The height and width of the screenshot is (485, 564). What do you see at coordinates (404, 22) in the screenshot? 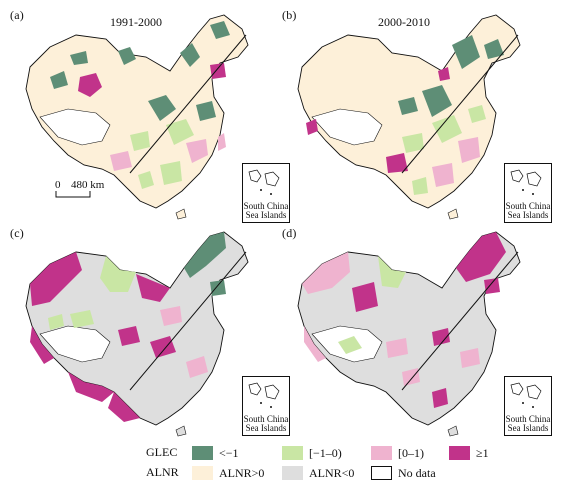
I see `period-label-b: 2000-2010` at bounding box center [404, 22].